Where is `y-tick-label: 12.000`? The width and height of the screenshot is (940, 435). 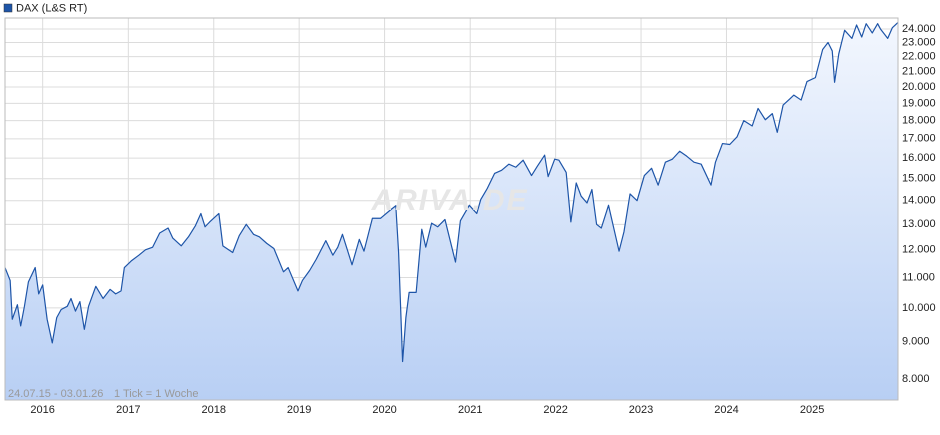 y-tick-label: 12.000 is located at coordinates (919, 250).